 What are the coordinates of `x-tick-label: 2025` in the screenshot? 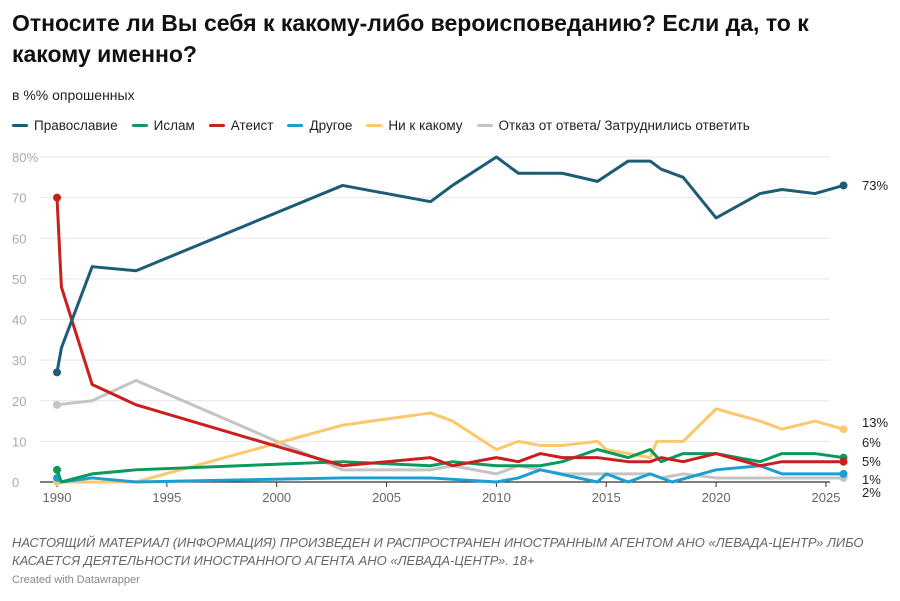 It's located at (825, 497).